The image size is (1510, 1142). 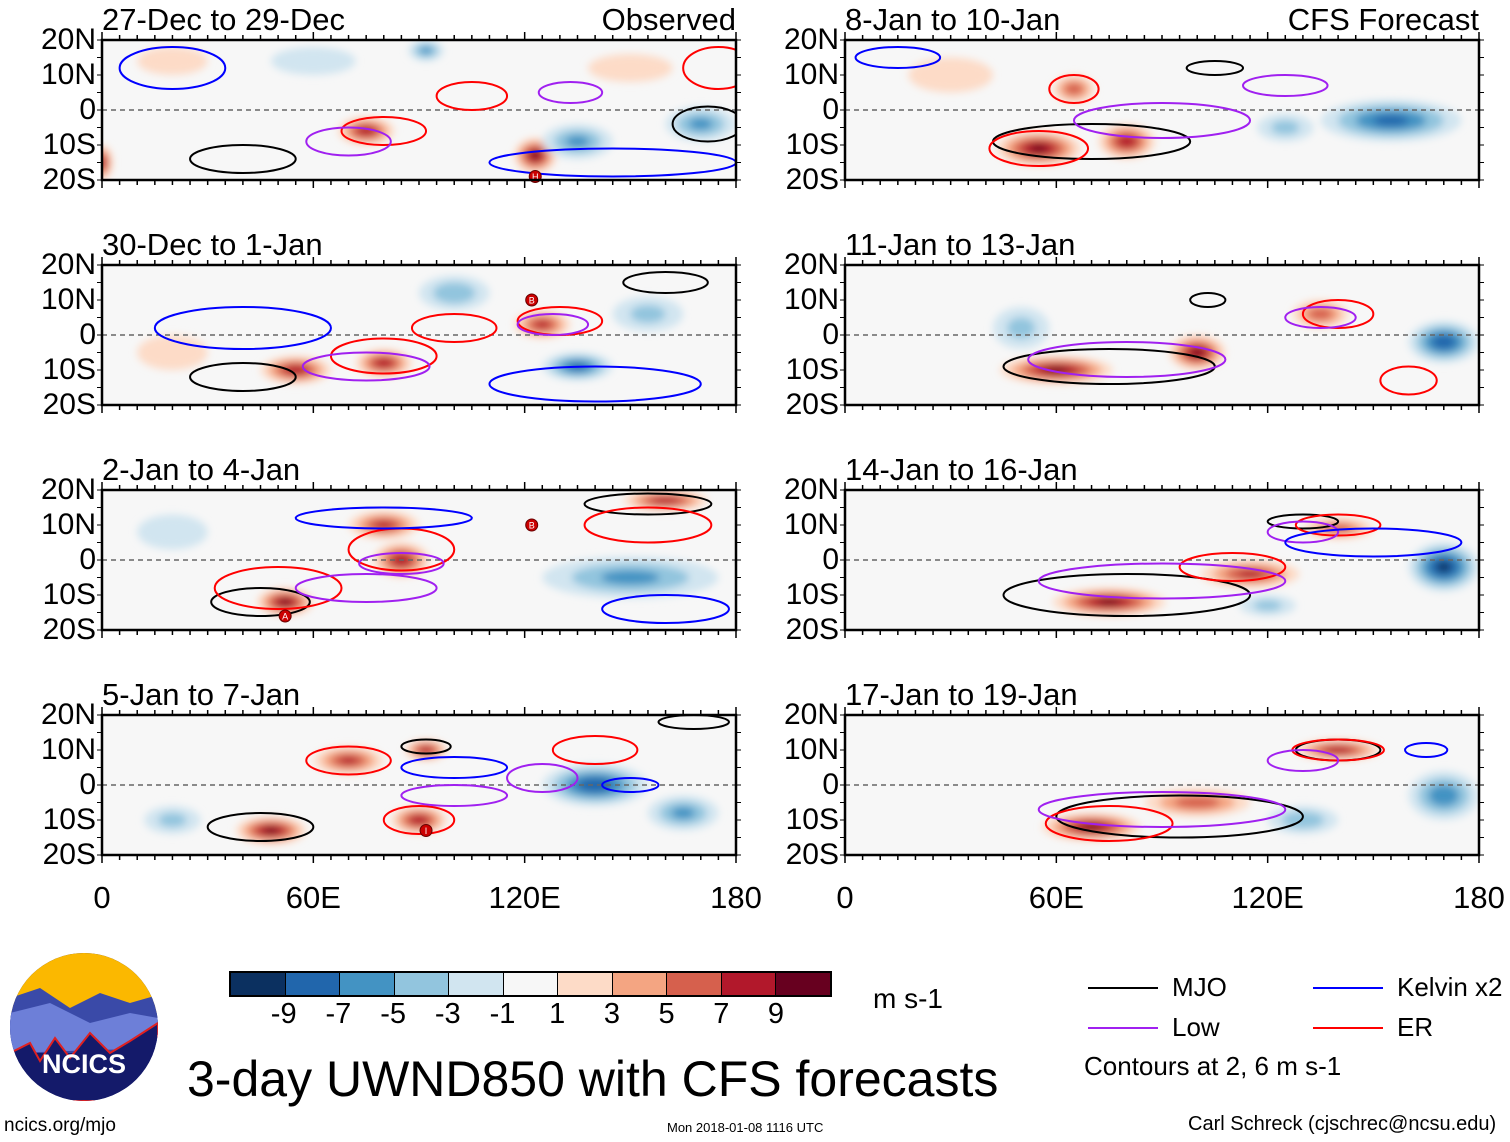 What do you see at coordinates (419, 560) in the screenshot?
I see `panel-map: BA` at bounding box center [419, 560].